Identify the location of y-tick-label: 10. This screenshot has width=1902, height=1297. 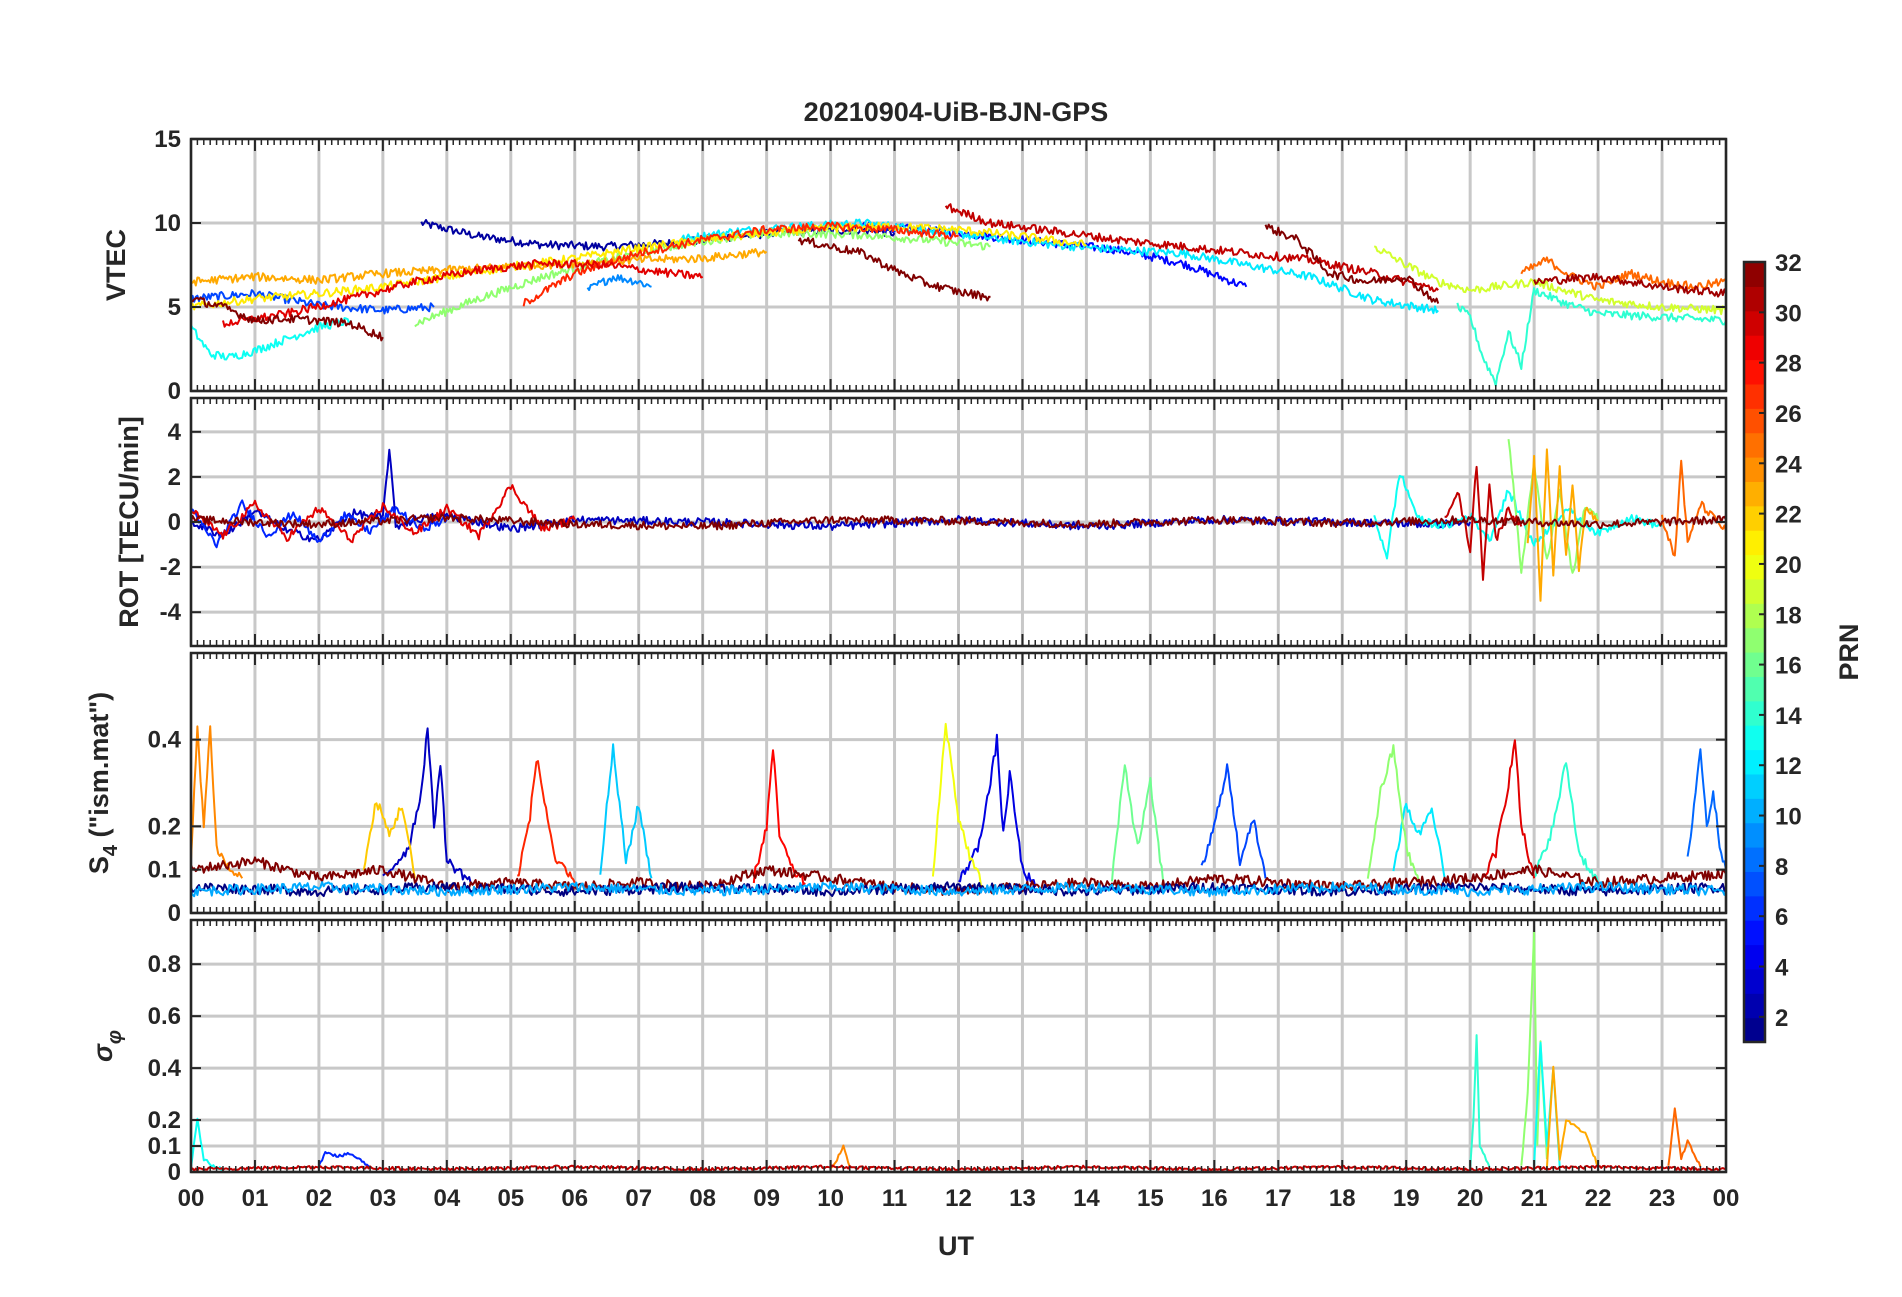
(167, 223).